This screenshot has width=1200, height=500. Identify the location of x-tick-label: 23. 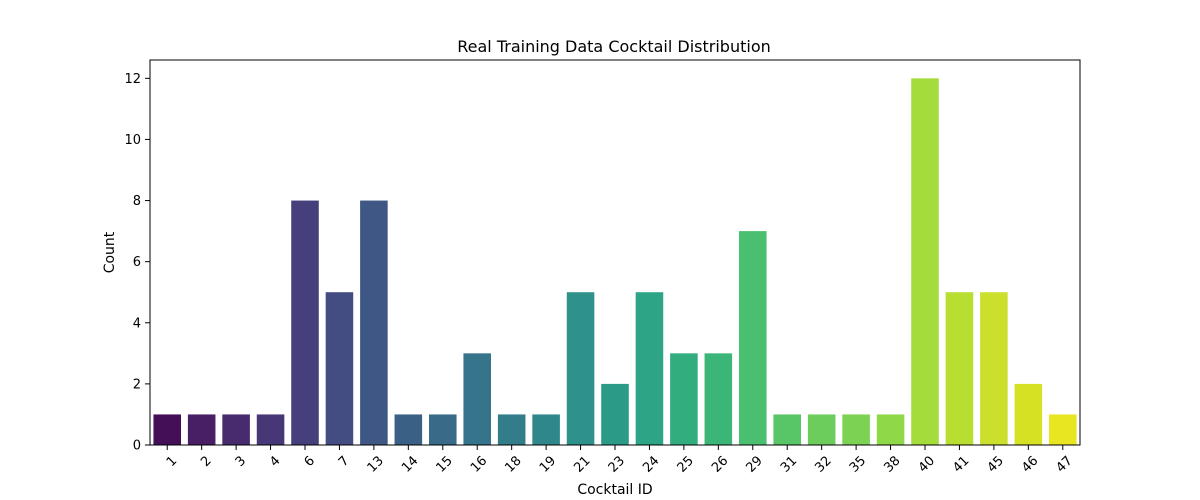
(617, 464).